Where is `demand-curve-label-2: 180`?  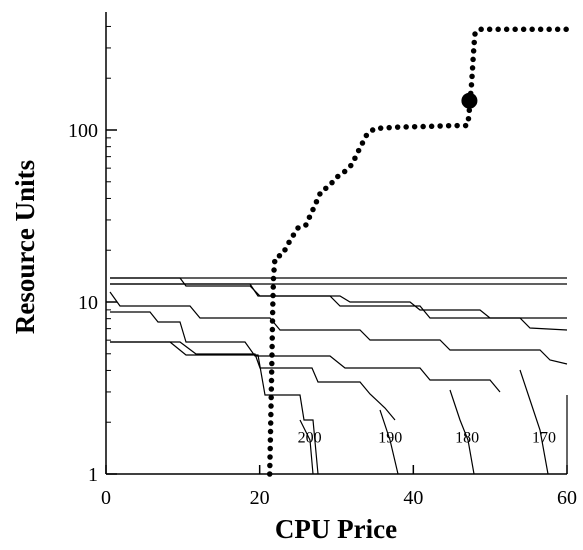
demand-curve-label-2: 180 is located at coordinates (467, 438).